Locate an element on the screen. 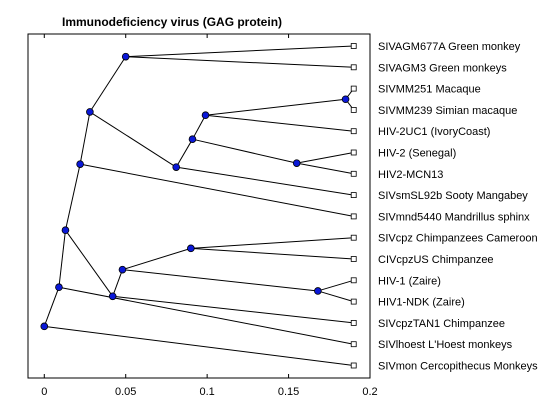  leaf-label: SIVcpz Chimpanzees Cameroon is located at coordinates (458, 239).